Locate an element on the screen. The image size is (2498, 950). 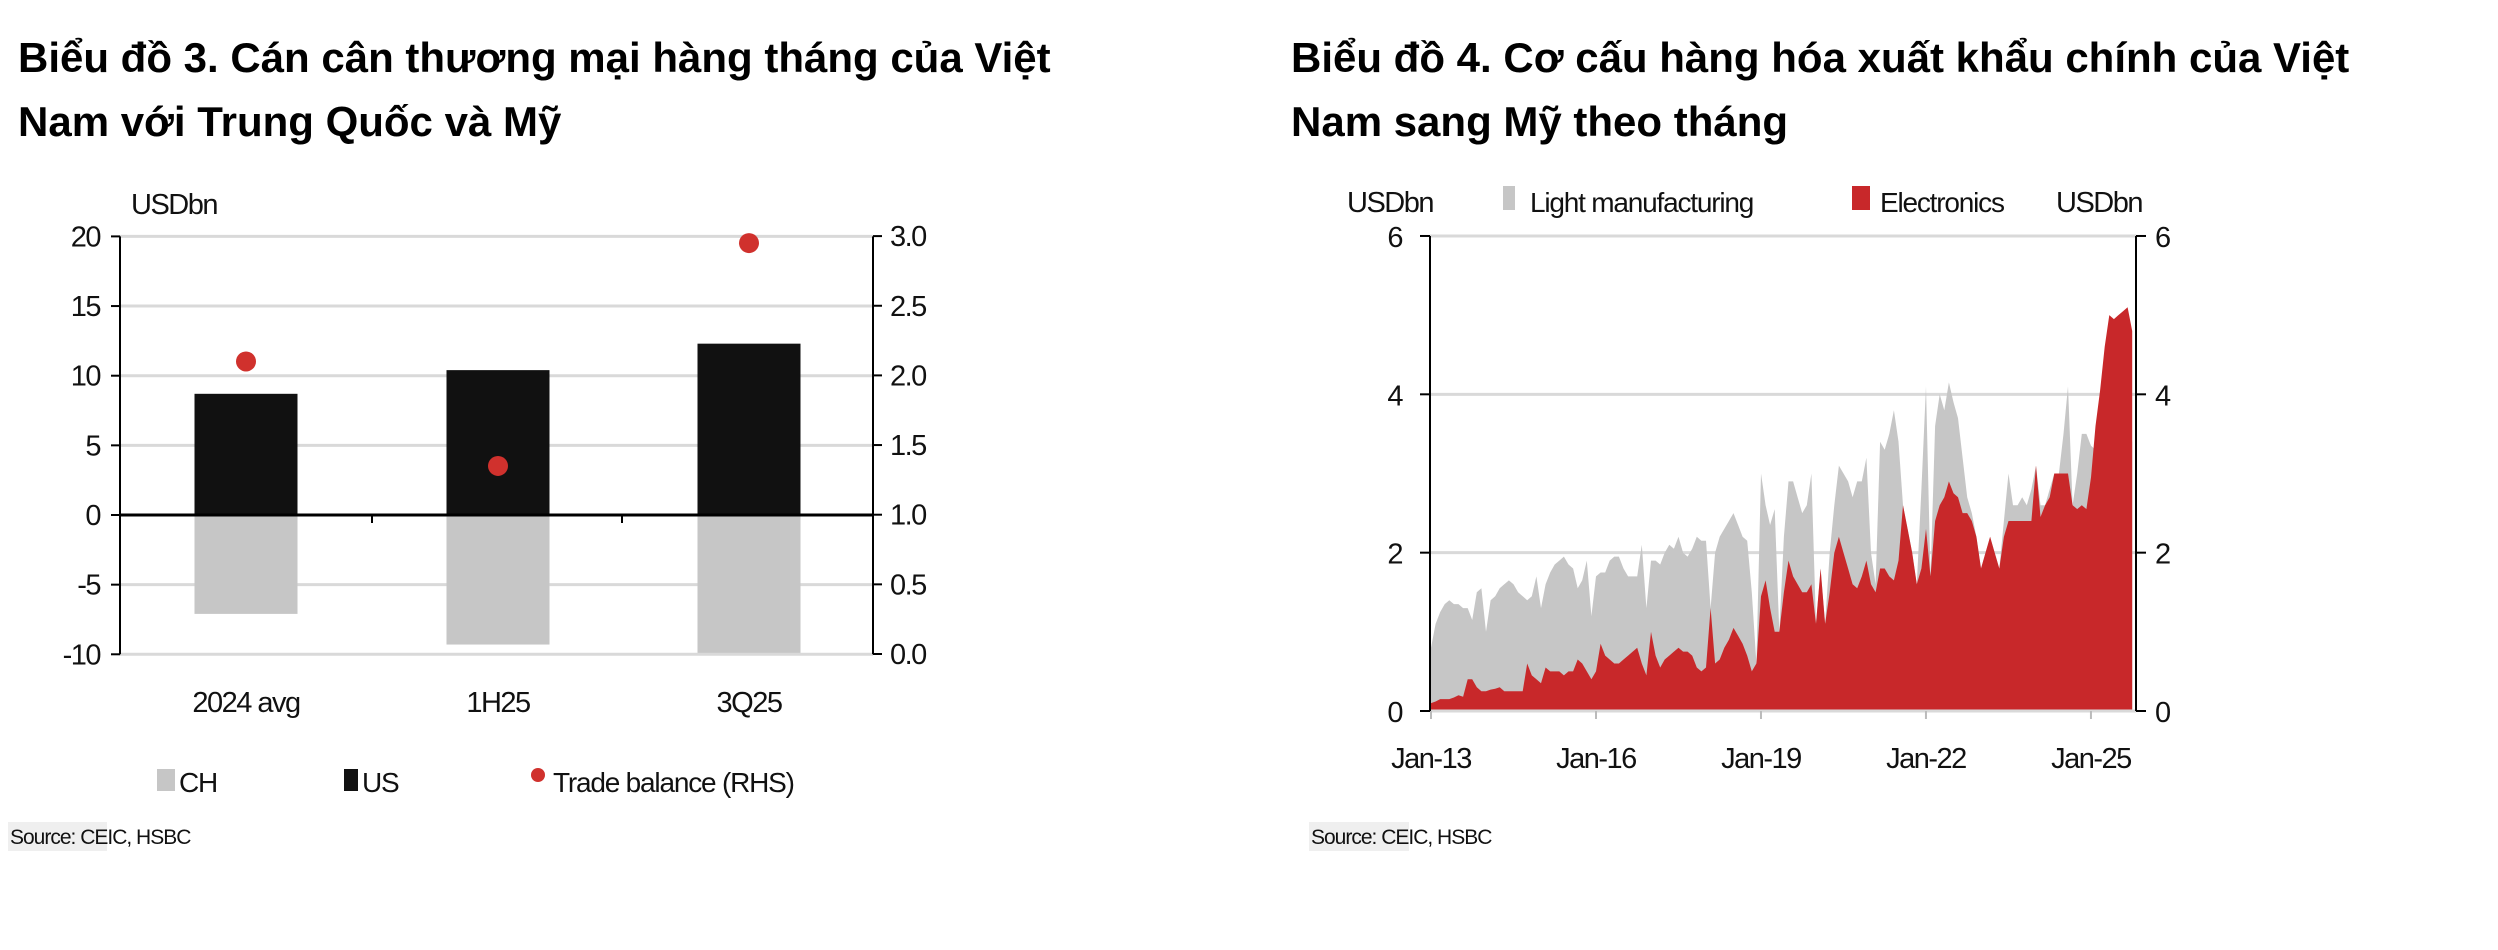
legend-swatch-light-manufacturing is located at coordinates (1509, 198).